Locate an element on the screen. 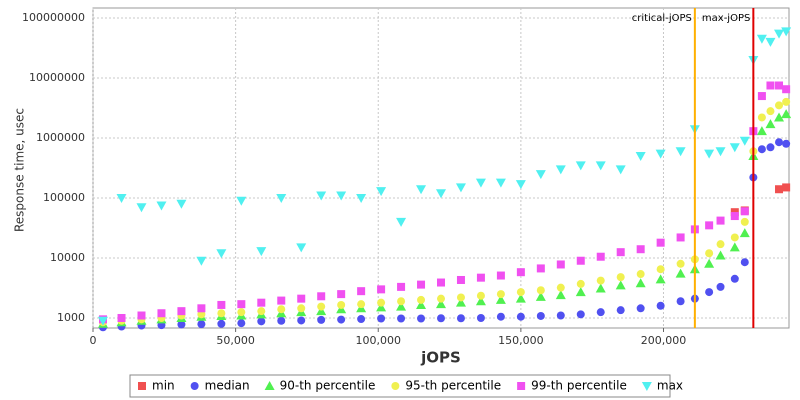 The height and width of the screenshot is (400, 800). x-tick-label: 100,000 is located at coordinates (378, 340).